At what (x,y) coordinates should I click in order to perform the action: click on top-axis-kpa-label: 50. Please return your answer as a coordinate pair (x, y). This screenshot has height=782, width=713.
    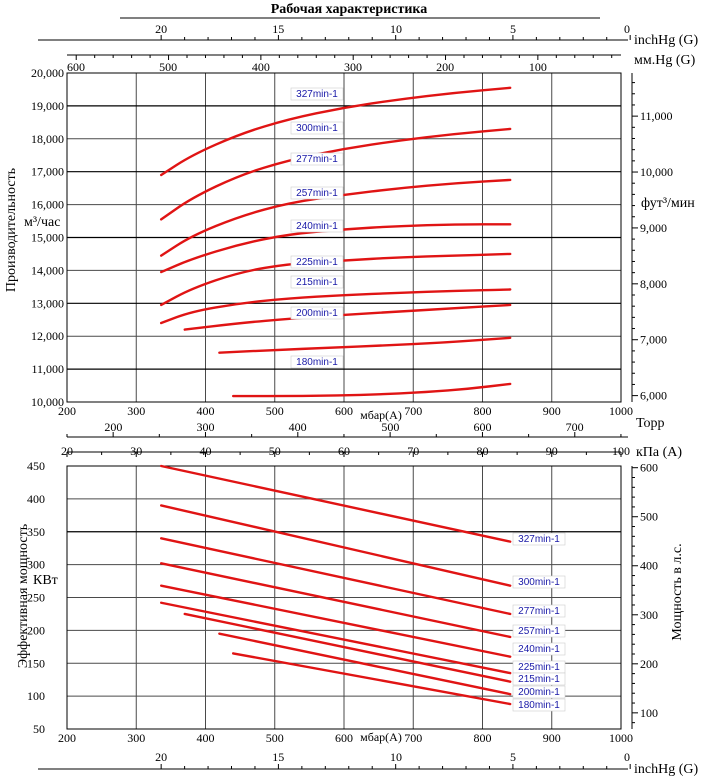
    Looking at the image, I should click on (275, 451).